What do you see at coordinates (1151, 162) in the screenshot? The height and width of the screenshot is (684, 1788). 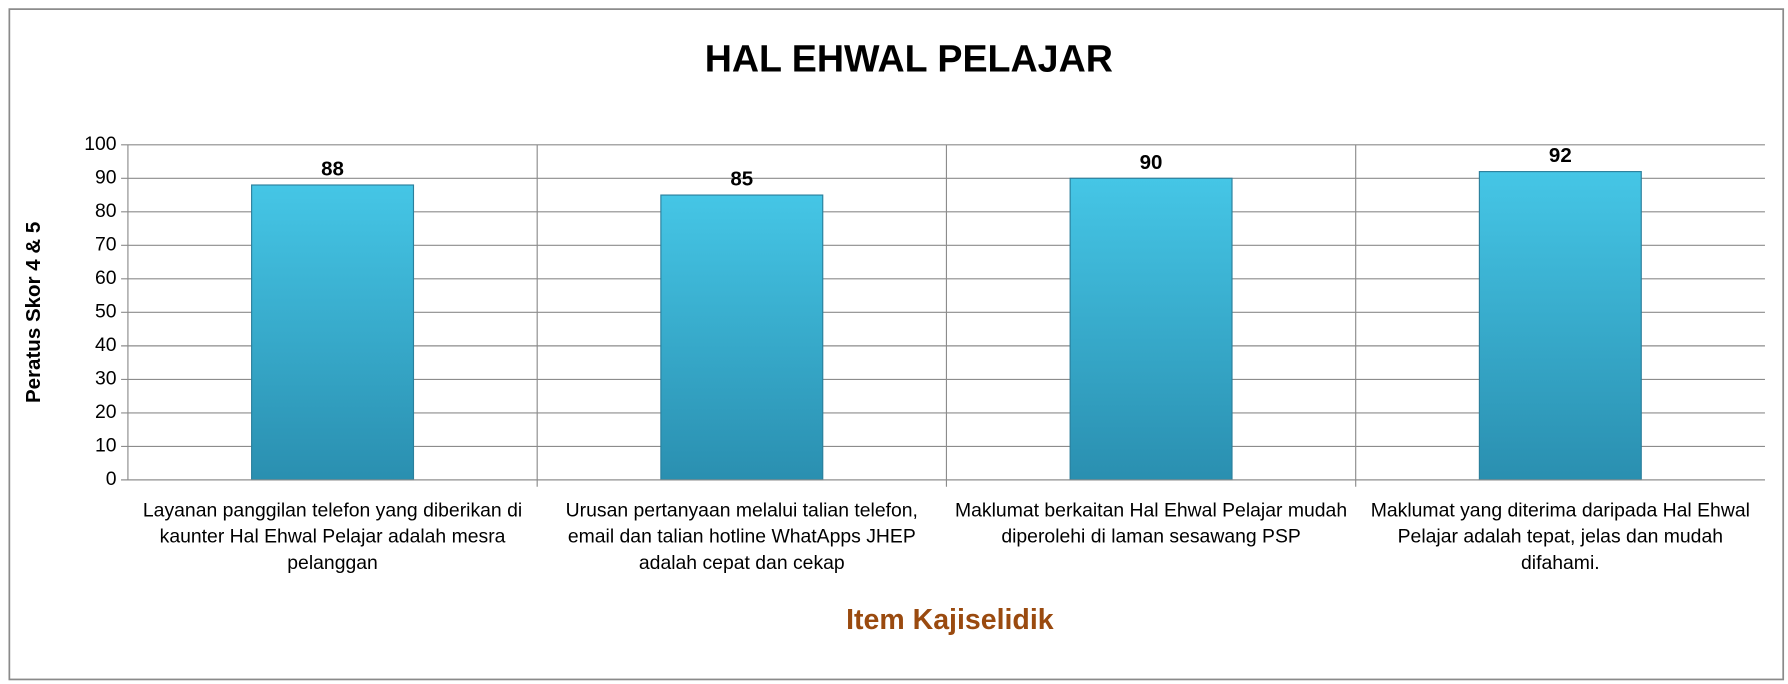 I see `data-label: 90` at bounding box center [1151, 162].